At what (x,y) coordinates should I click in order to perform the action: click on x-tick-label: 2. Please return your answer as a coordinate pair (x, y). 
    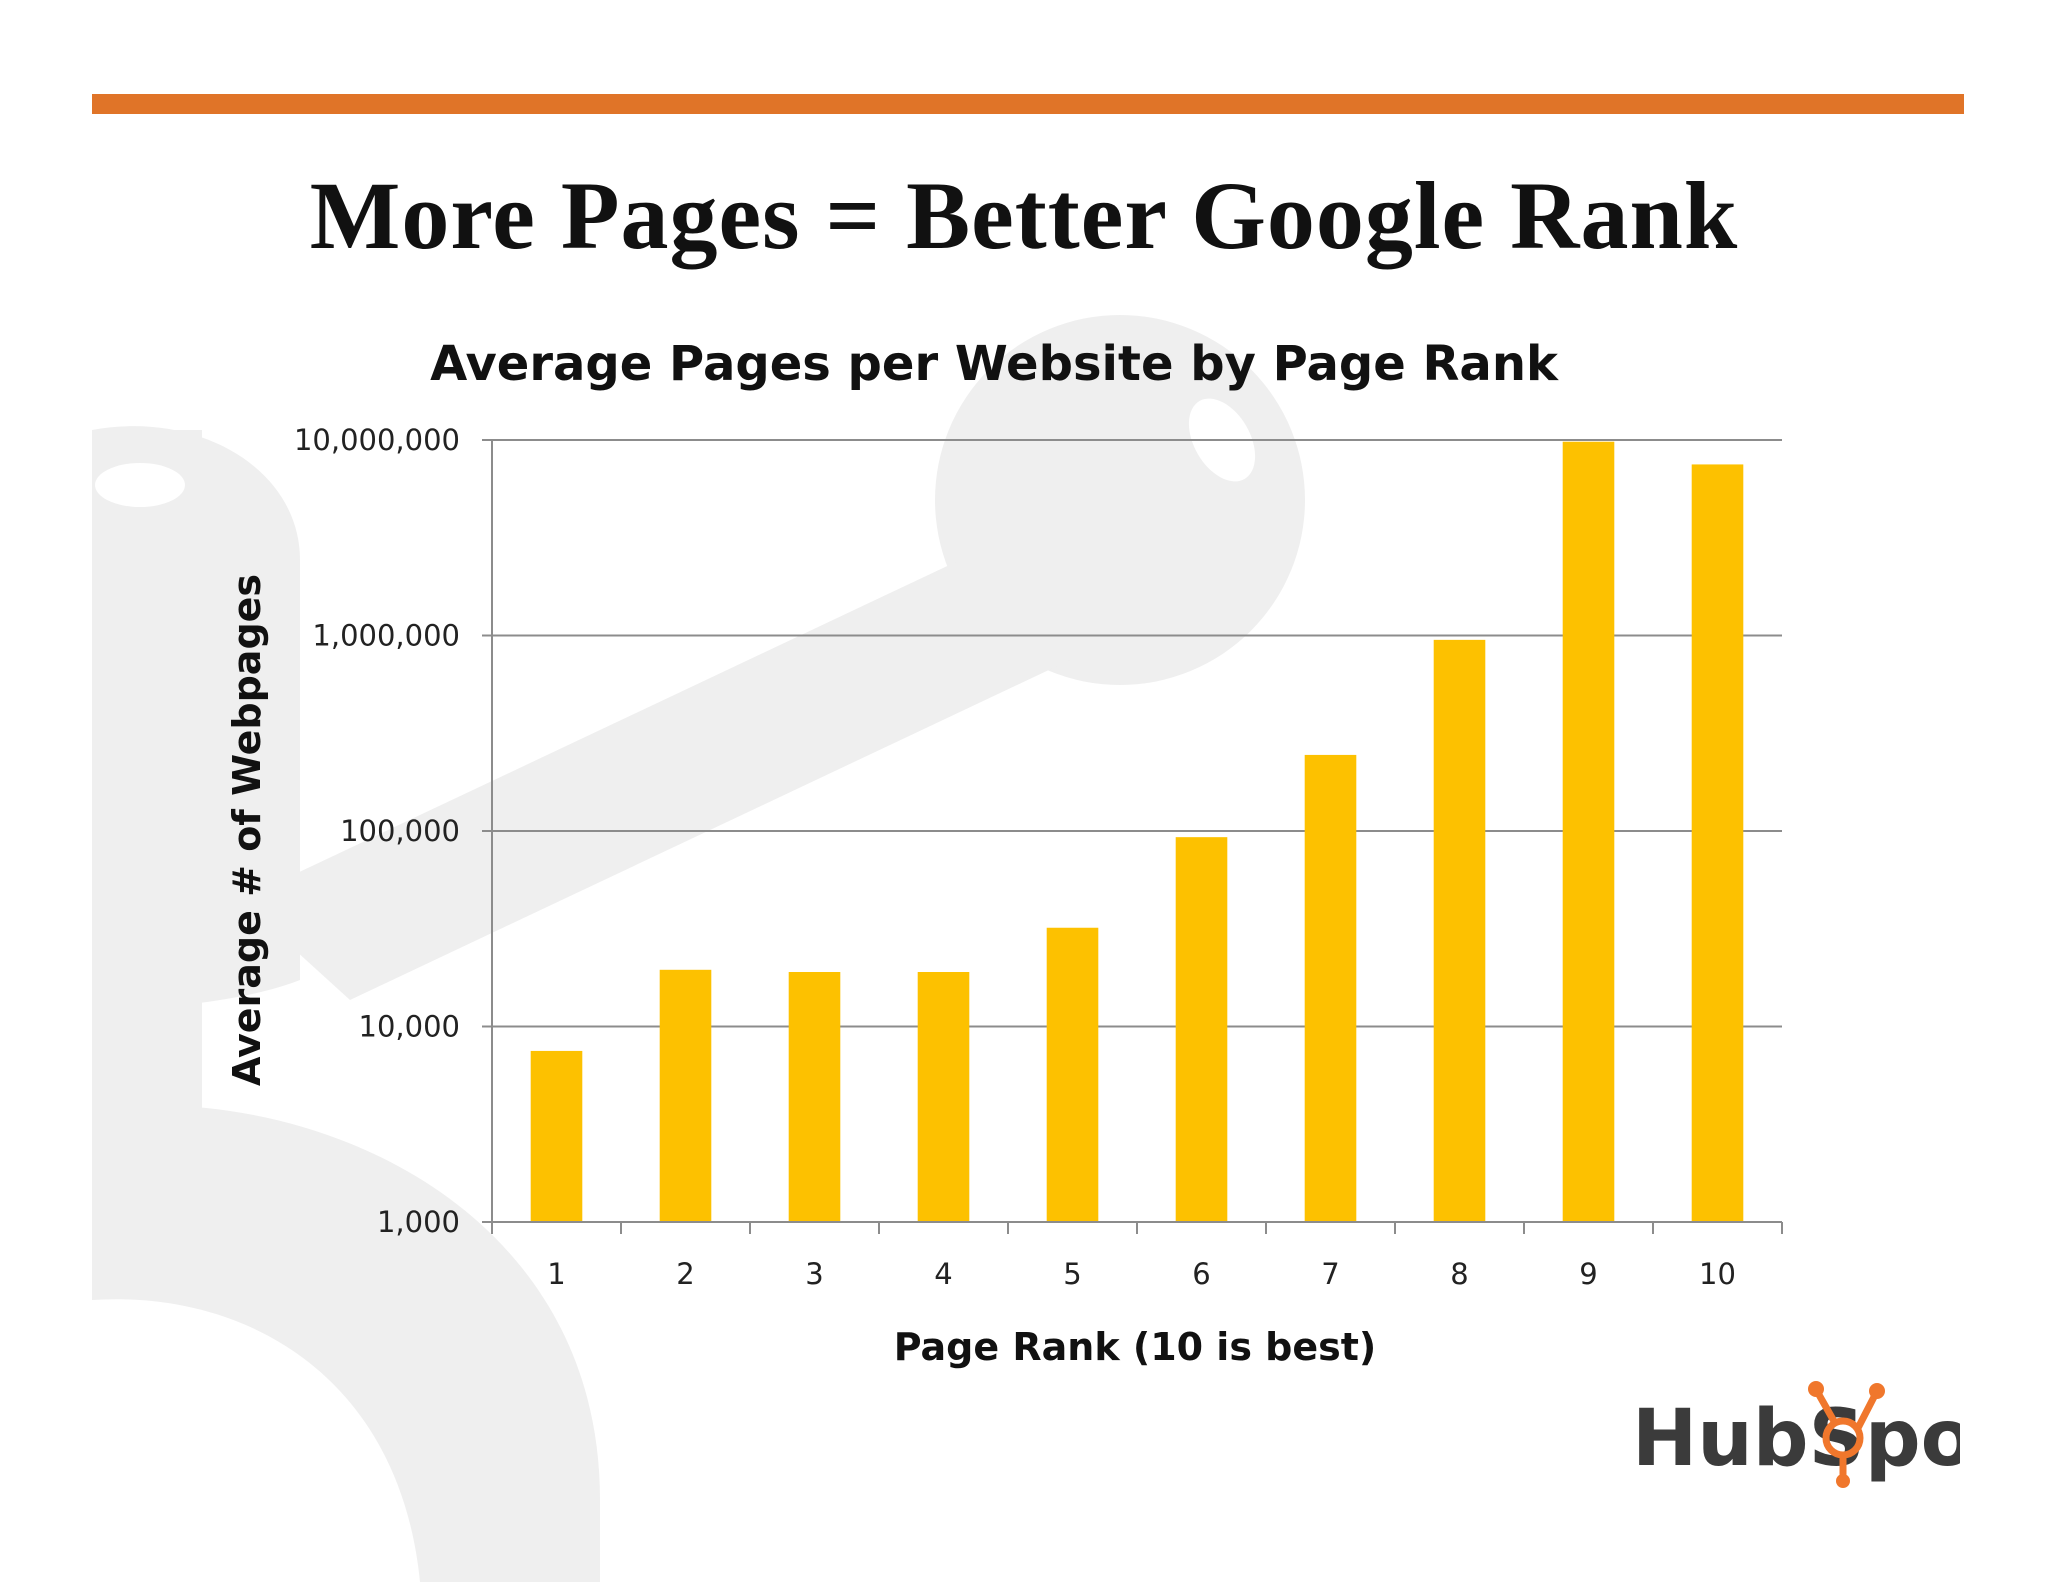
    Looking at the image, I should click on (685, 1274).